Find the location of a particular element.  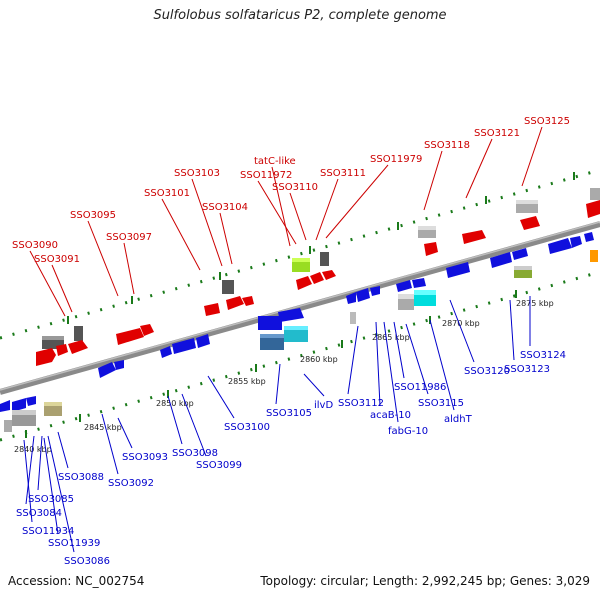

bottom-gene-label: SSO3085 is located at coordinates (51, 499).